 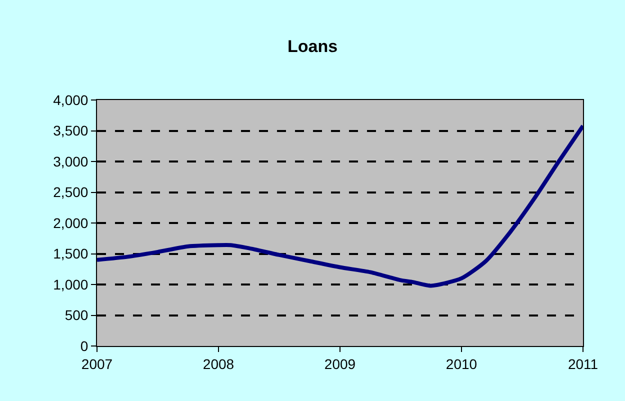 I want to click on x-tick-label: 2011, so click(x=583, y=364).